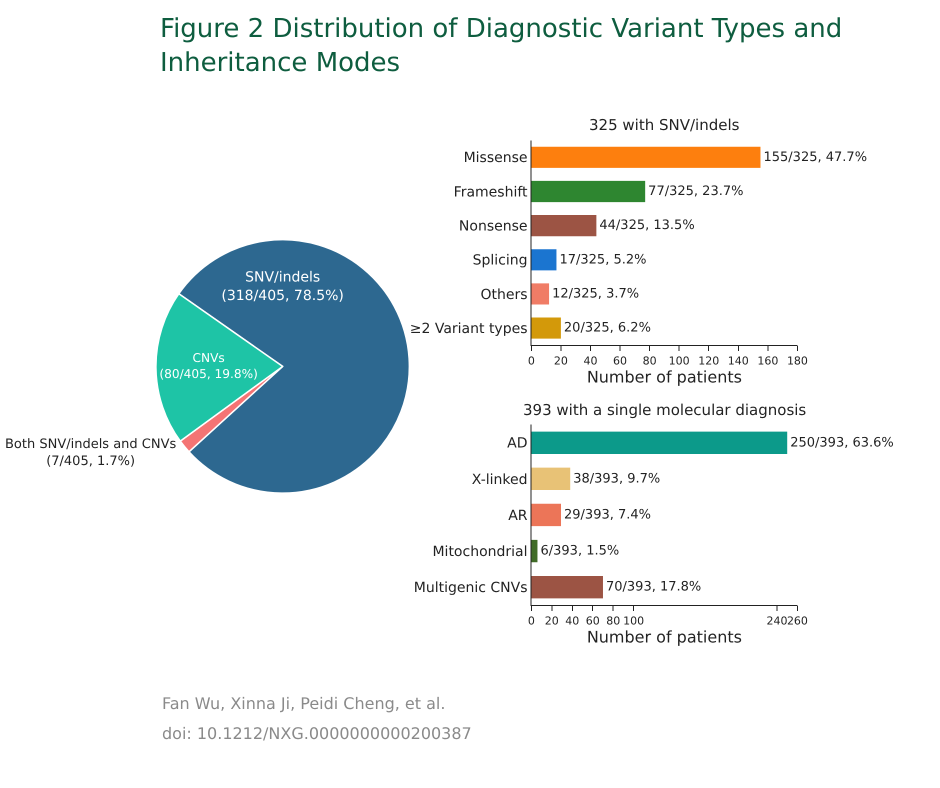  Describe the element at coordinates (282, 278) in the screenshot. I see `slice-label: SNV/indels` at that location.